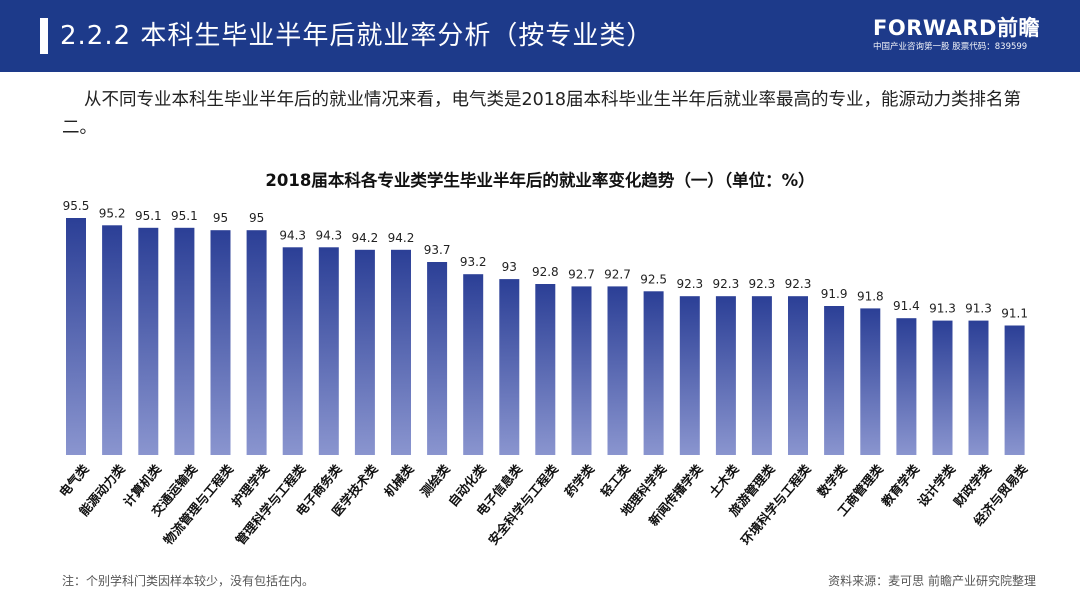 The image size is (1080, 607). I want to click on footnote: 注：个别学科门类因样本较少，没有包括在内。, so click(188, 581).